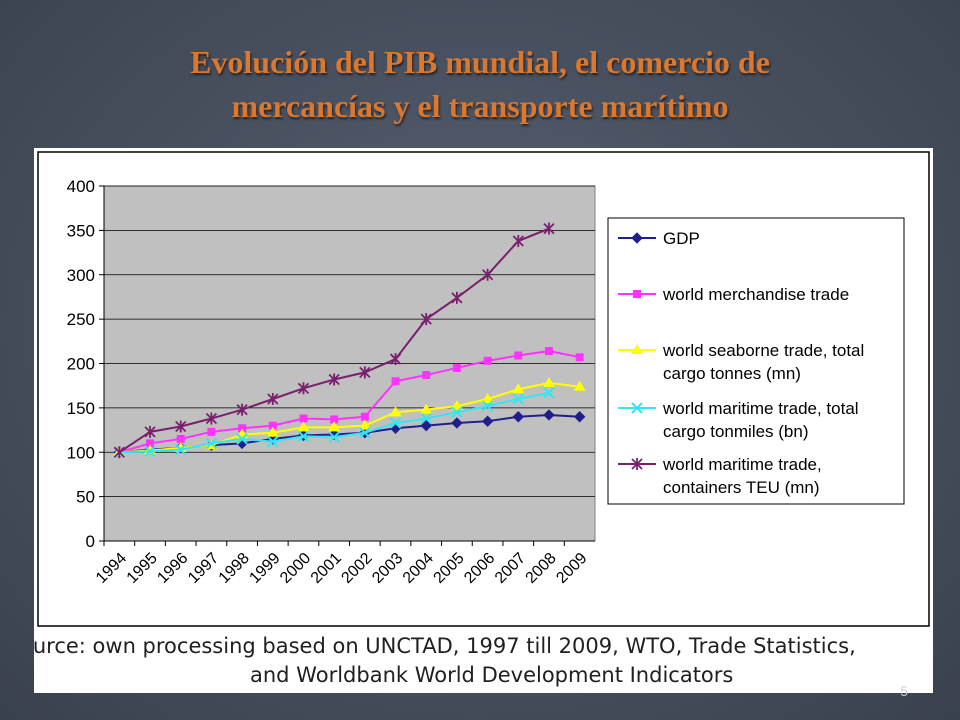 Image resolution: width=960 pixels, height=720 pixels. What do you see at coordinates (142, 568) in the screenshot?
I see `x-tick-label: 1995` at bounding box center [142, 568].